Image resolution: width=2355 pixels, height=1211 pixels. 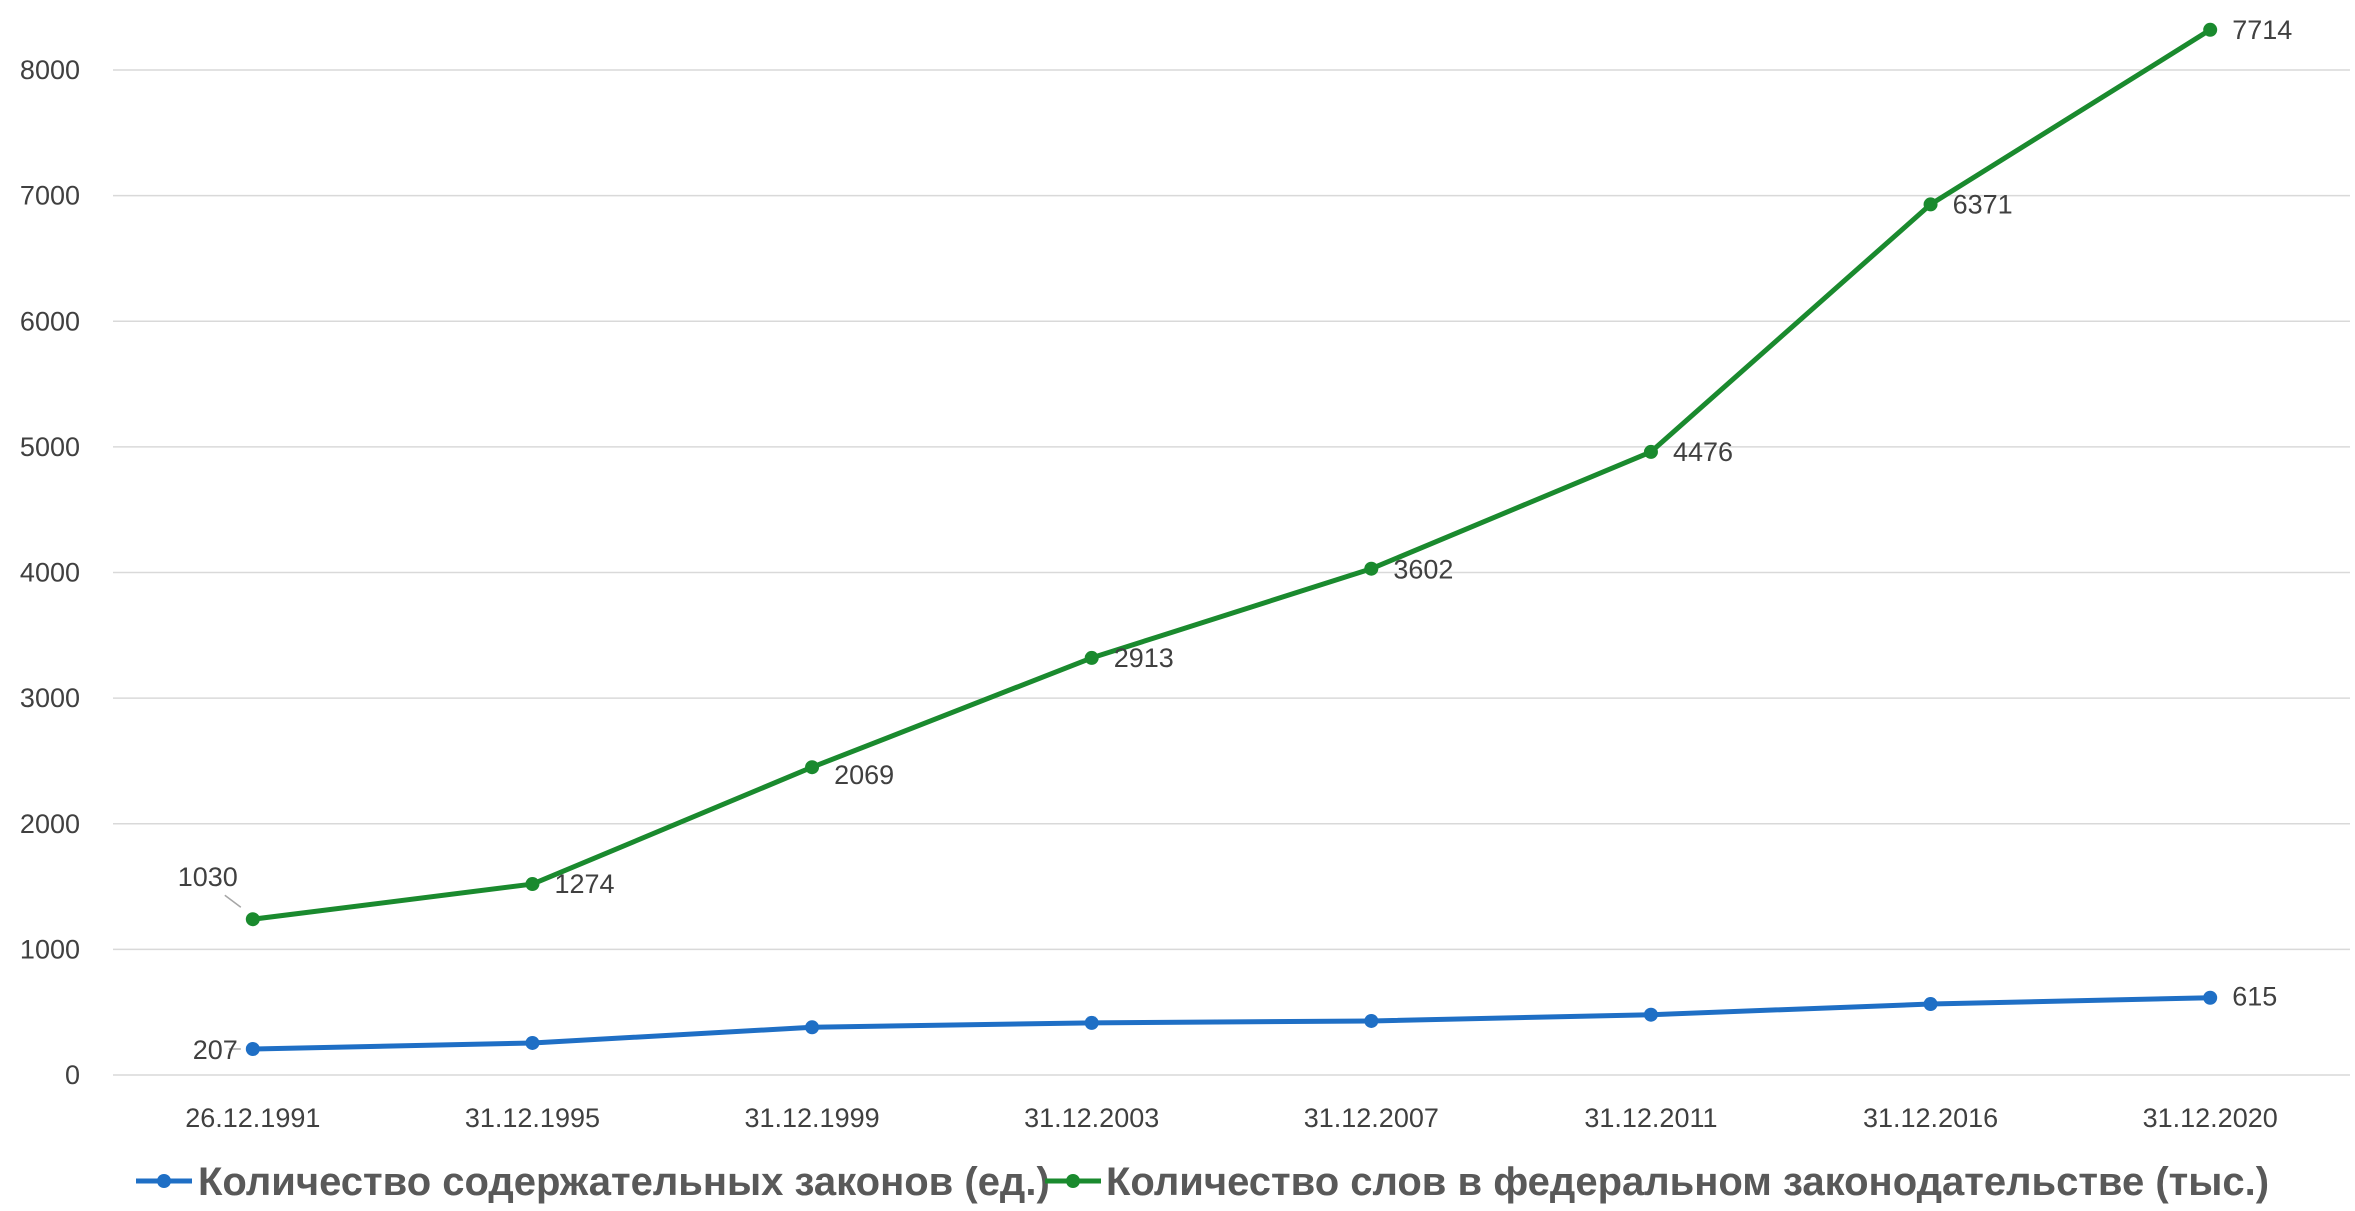 What do you see at coordinates (584, 884) in the screenshot?
I see `data-label: 1274` at bounding box center [584, 884].